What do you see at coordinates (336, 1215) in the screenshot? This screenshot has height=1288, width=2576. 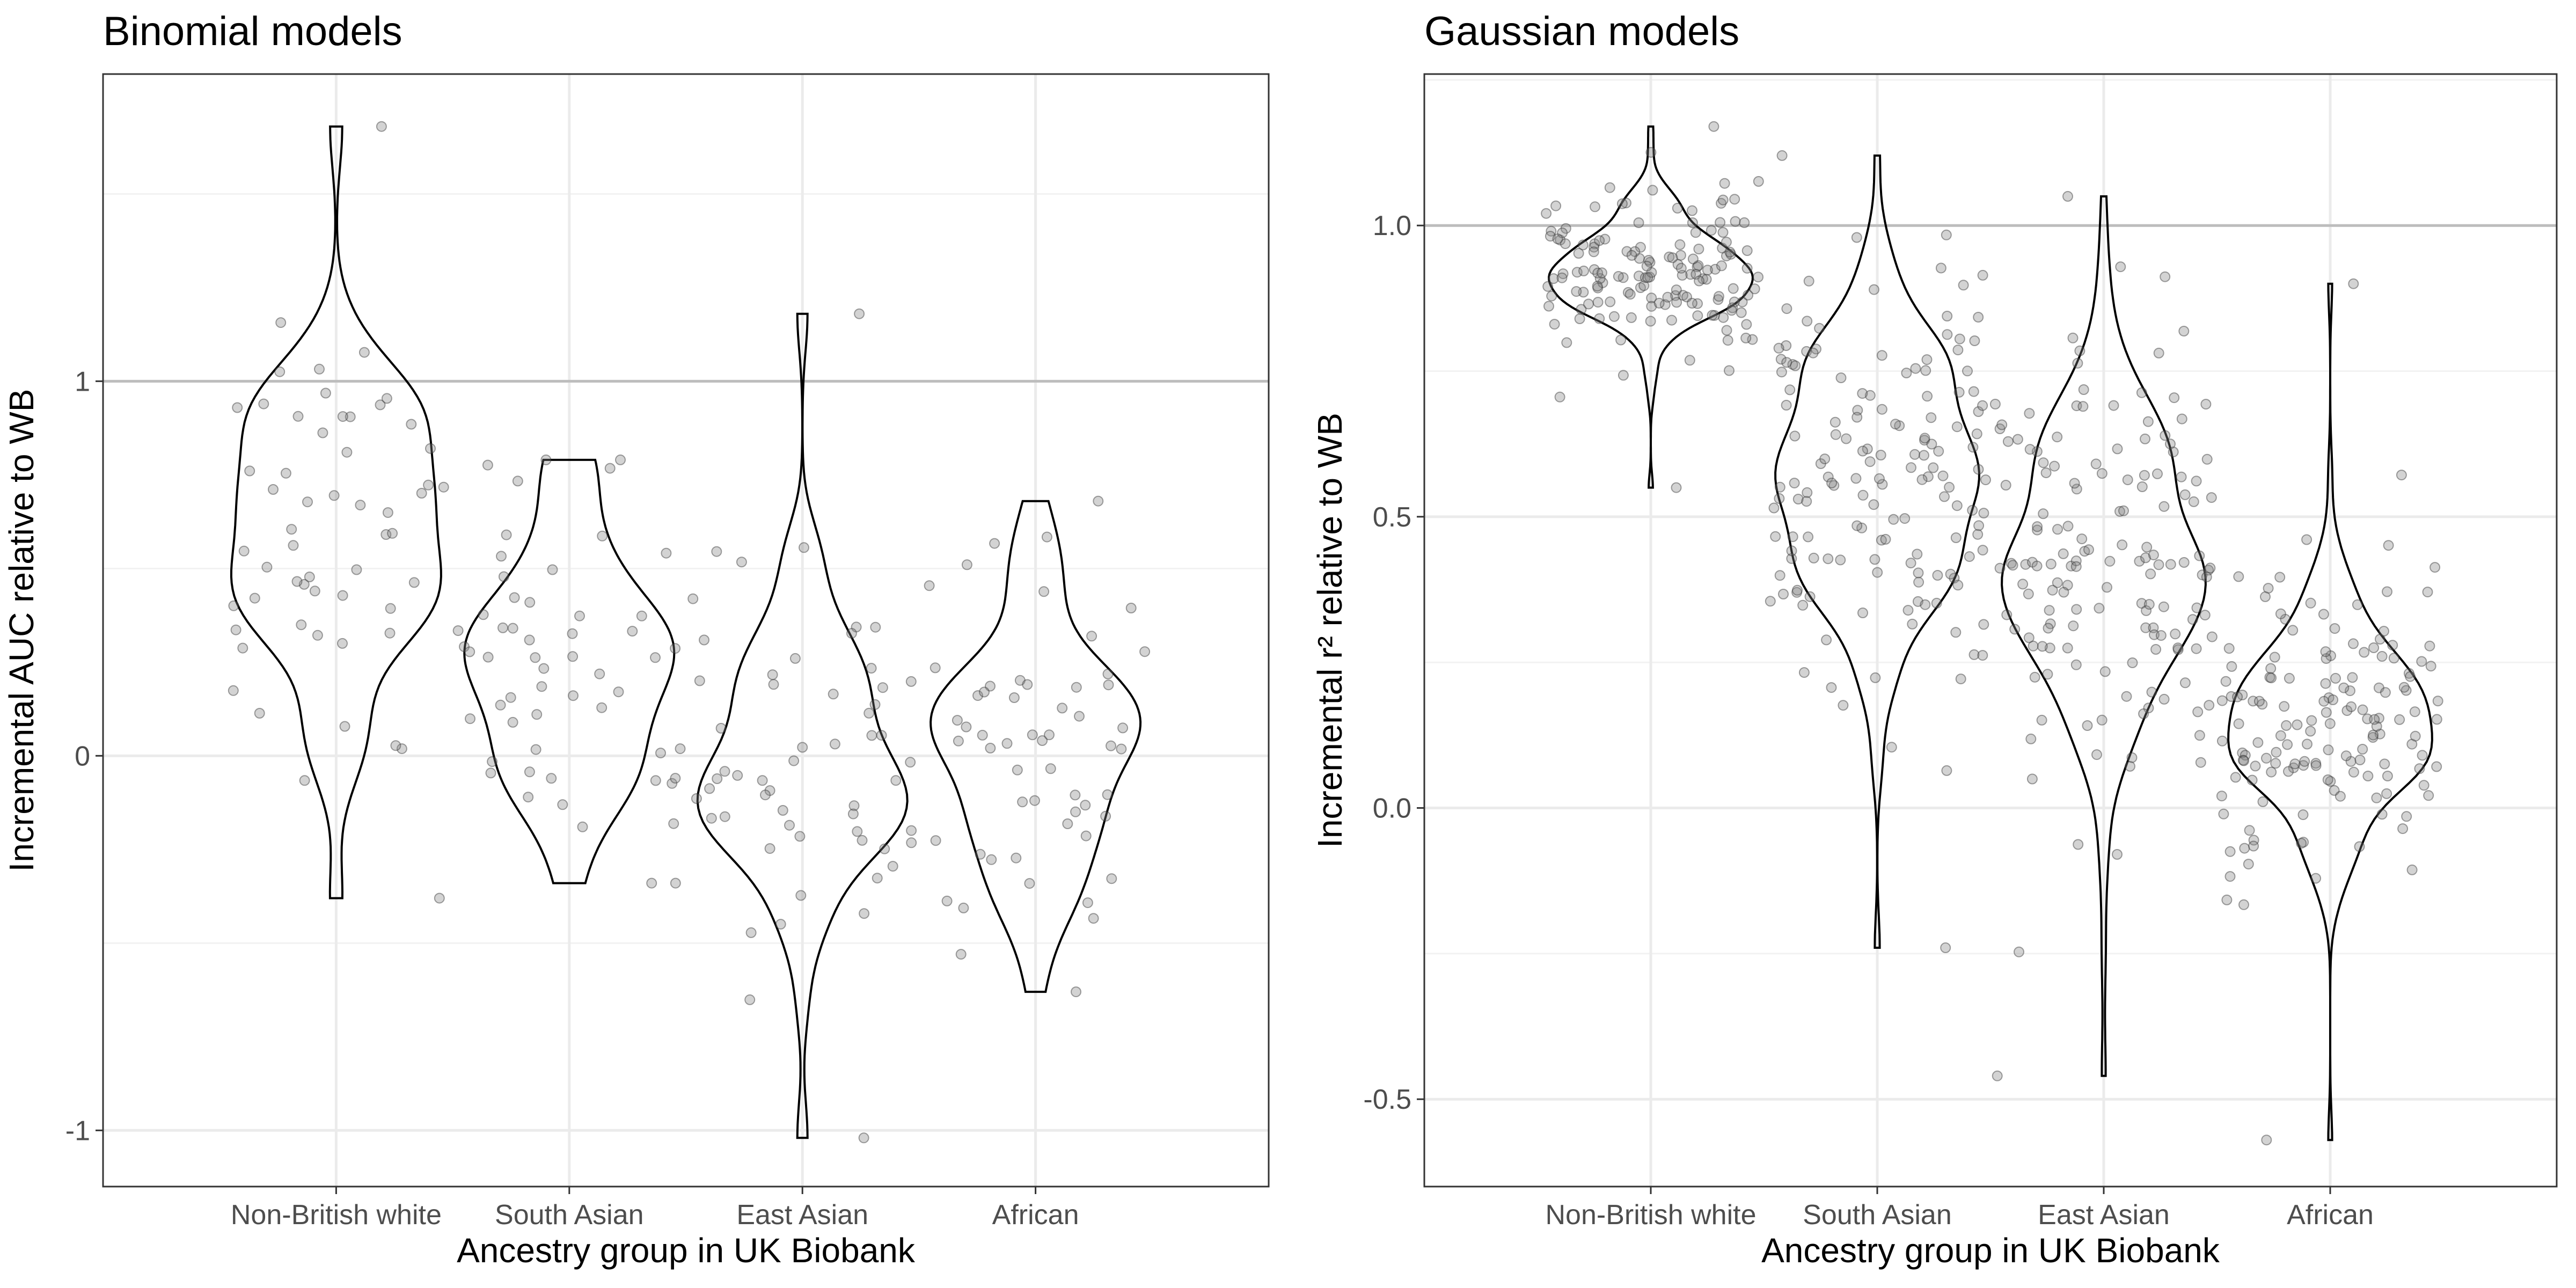 I see `x-tick-label: Non-British white` at bounding box center [336, 1215].